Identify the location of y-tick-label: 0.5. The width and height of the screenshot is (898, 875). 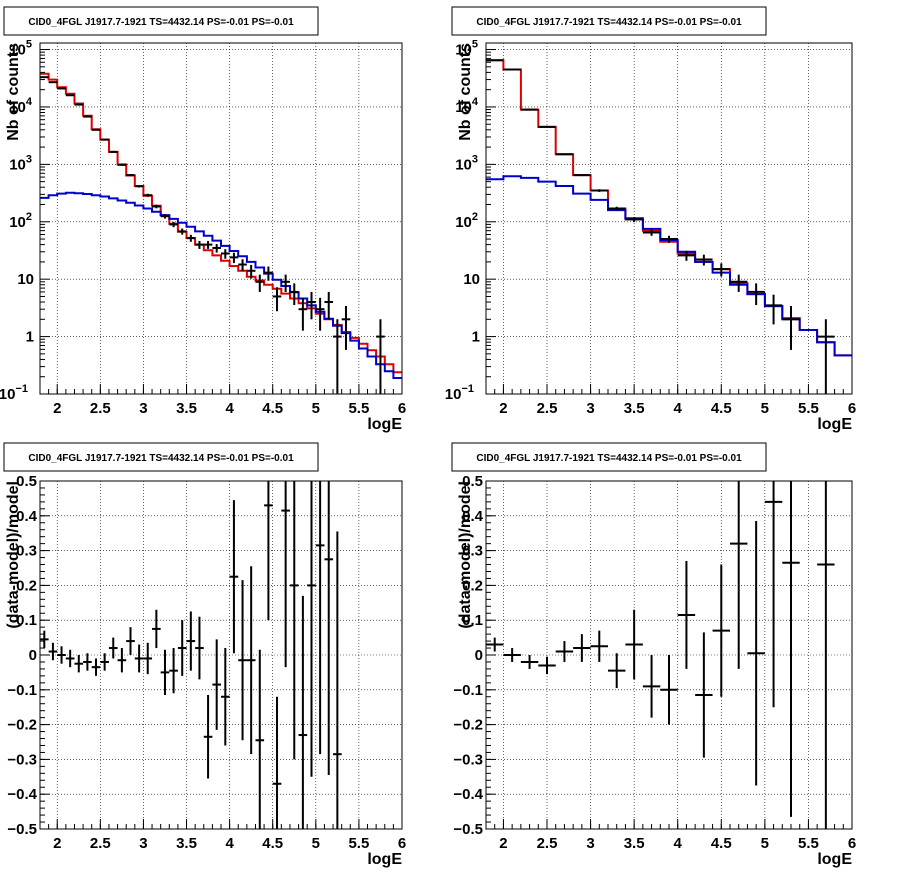
(26, 481).